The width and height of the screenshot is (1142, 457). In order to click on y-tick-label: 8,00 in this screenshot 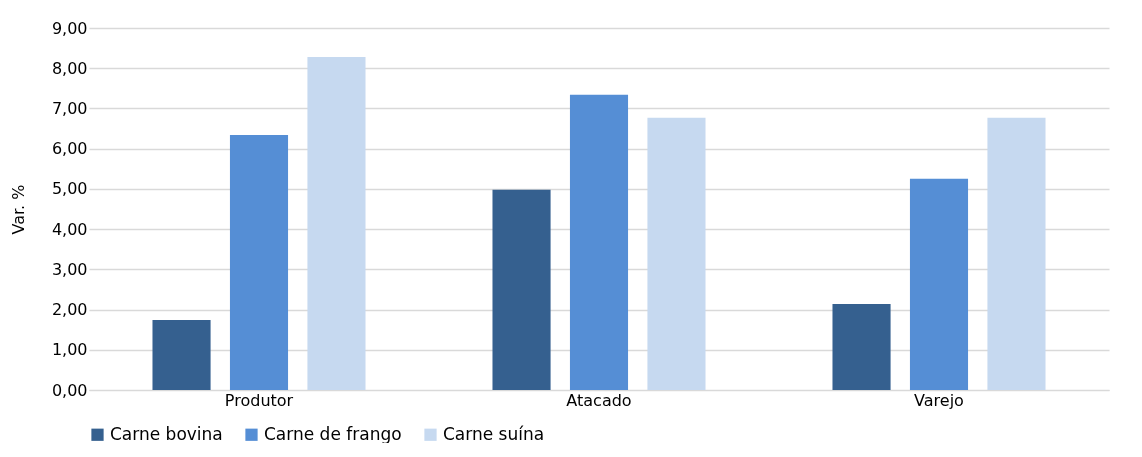, I will do `click(69, 68)`.